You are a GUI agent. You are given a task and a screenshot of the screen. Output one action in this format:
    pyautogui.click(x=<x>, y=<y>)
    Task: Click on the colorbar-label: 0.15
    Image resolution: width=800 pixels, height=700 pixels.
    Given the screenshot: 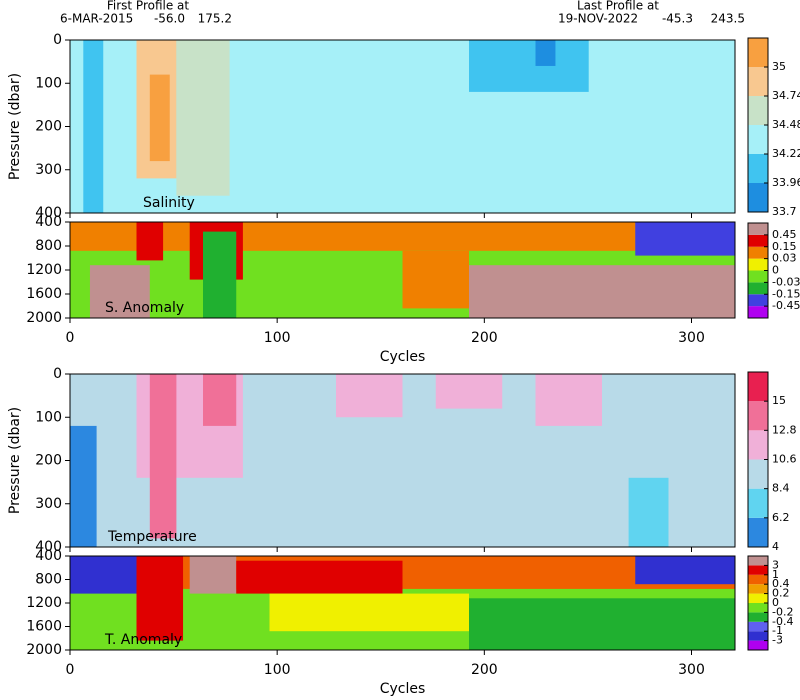 What is the action you would take?
    pyautogui.click(x=784, y=246)
    